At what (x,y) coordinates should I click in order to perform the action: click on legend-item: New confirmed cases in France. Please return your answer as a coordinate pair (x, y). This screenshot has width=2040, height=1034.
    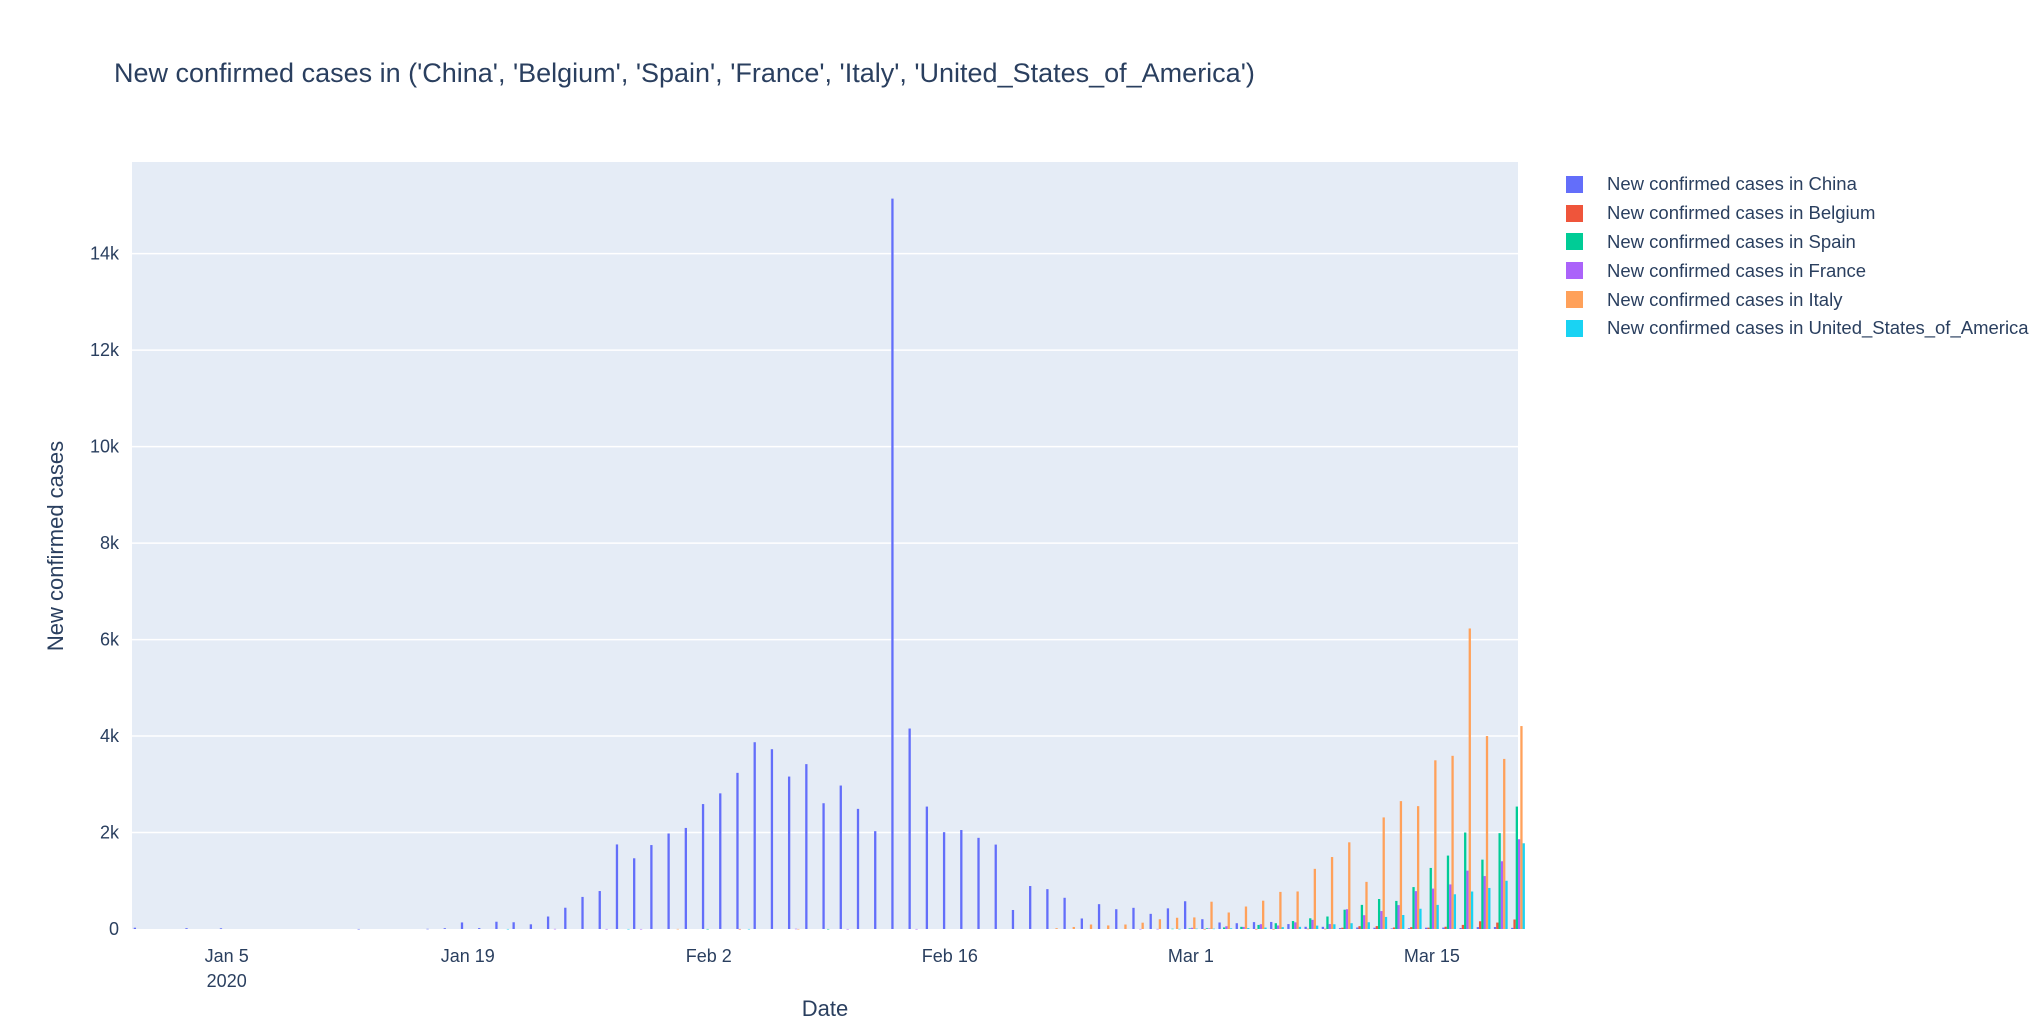
    Looking at the image, I should click on (1793, 270).